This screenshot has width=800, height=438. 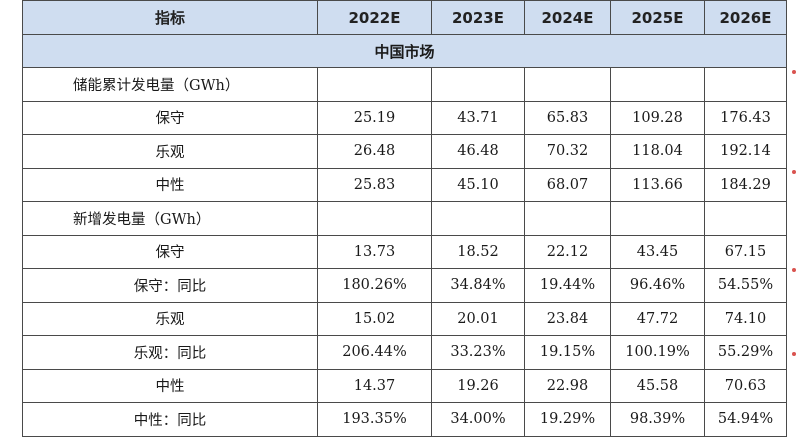 I want to click on value-cell: 192.14, so click(x=745, y=151).